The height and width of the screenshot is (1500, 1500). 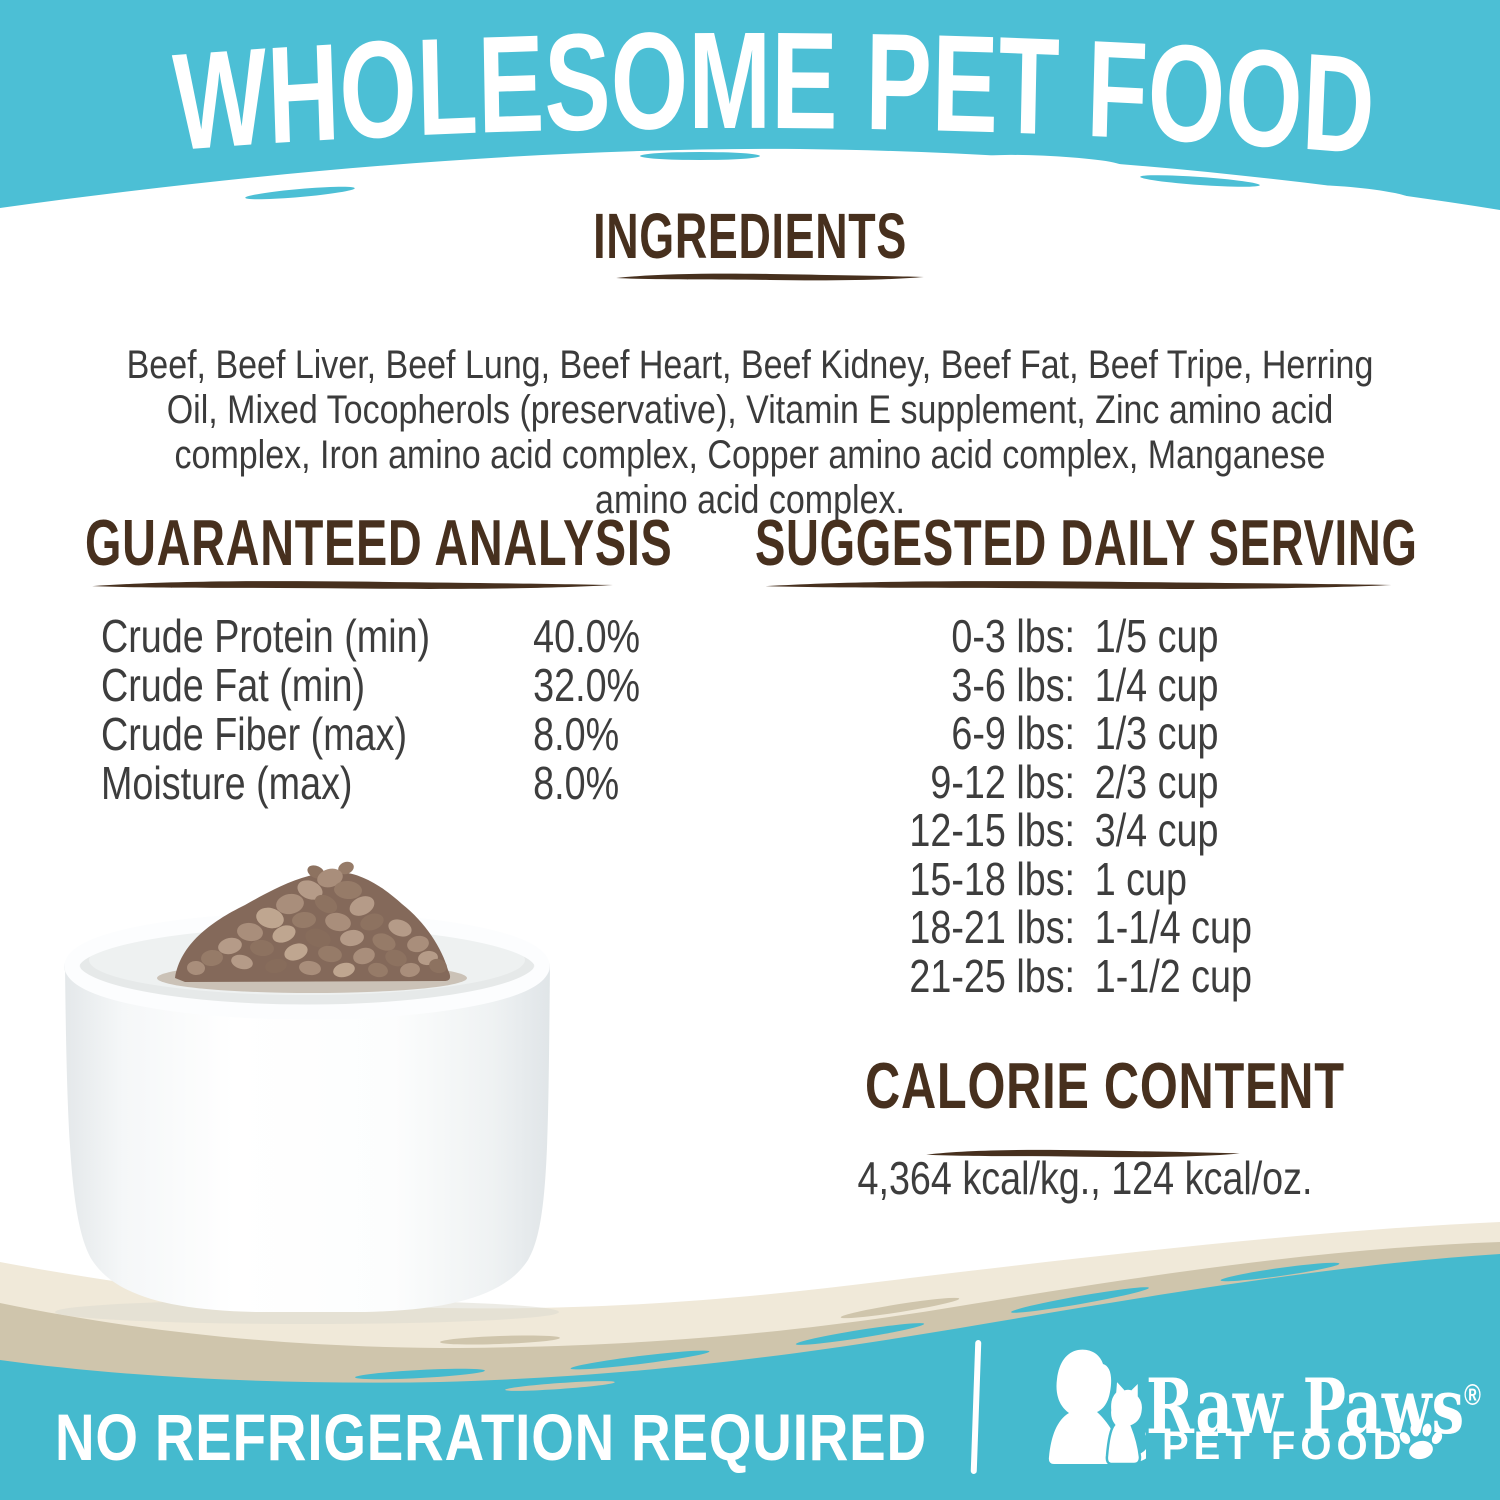 What do you see at coordinates (992, 830) in the screenshot?
I see `weight-range: 12-15 lbs:` at bounding box center [992, 830].